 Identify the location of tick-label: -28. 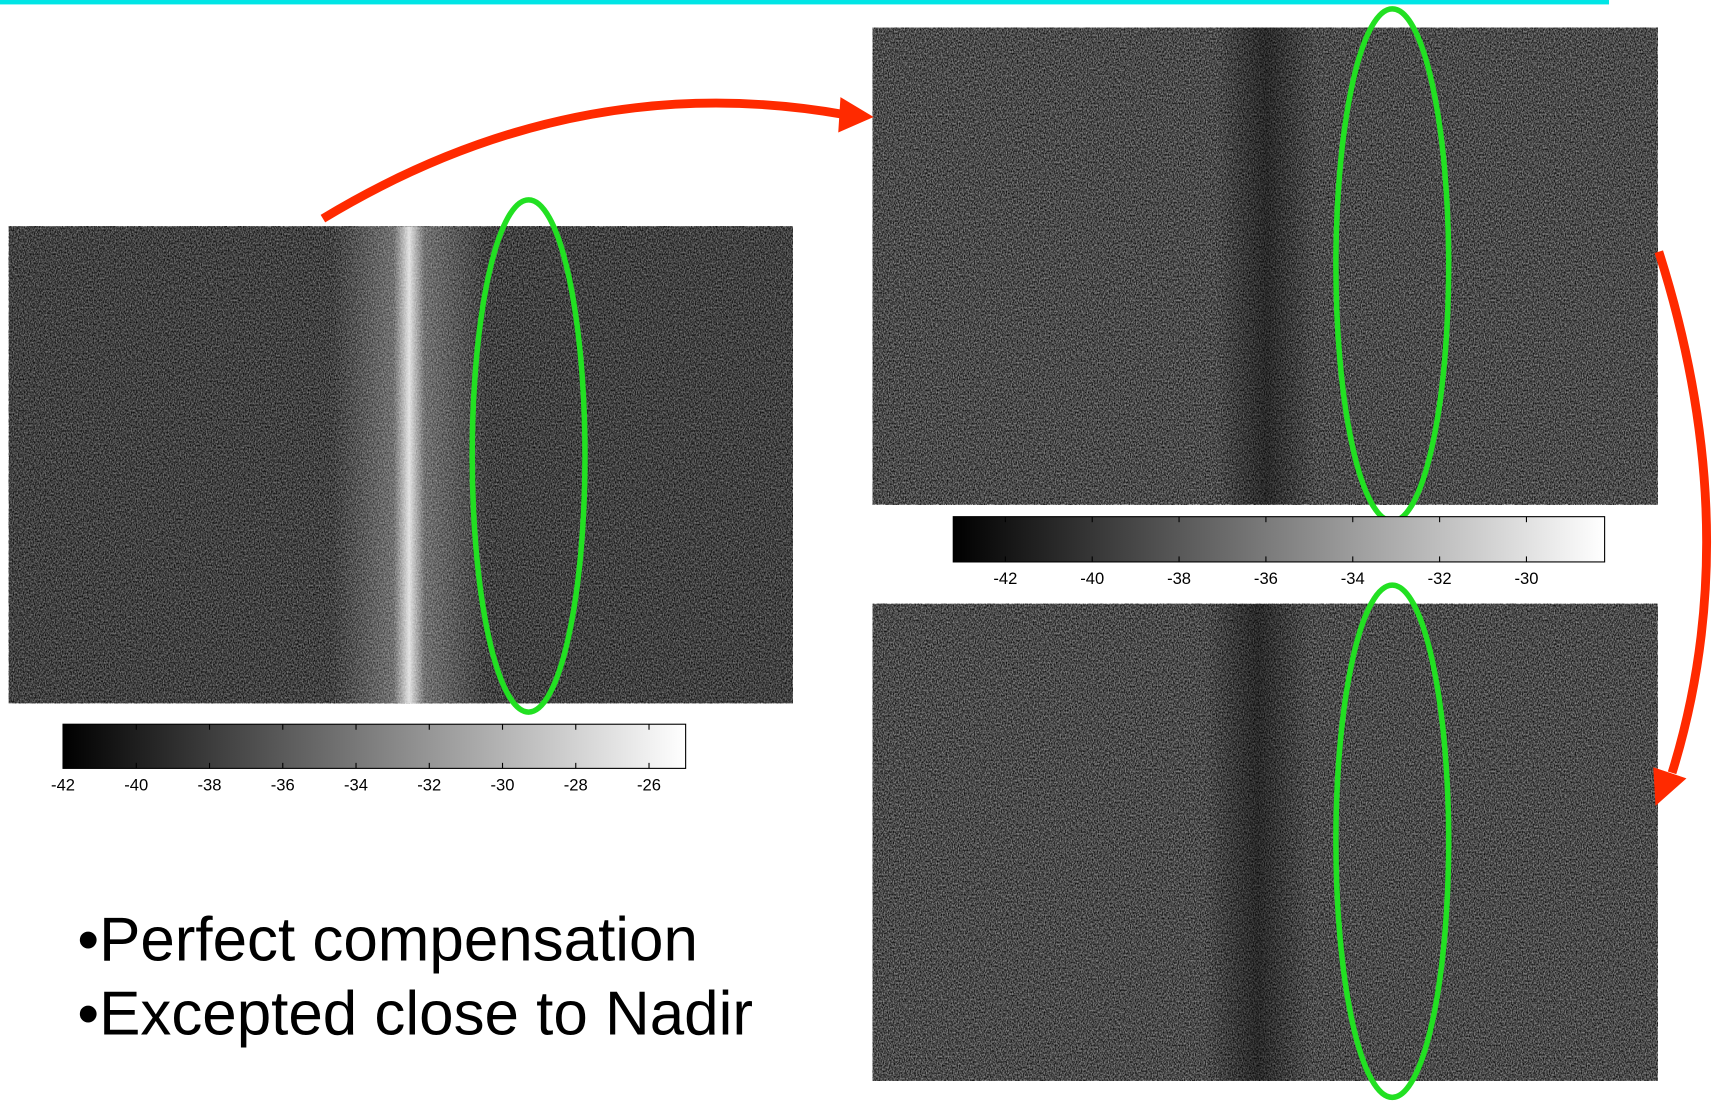
(576, 784).